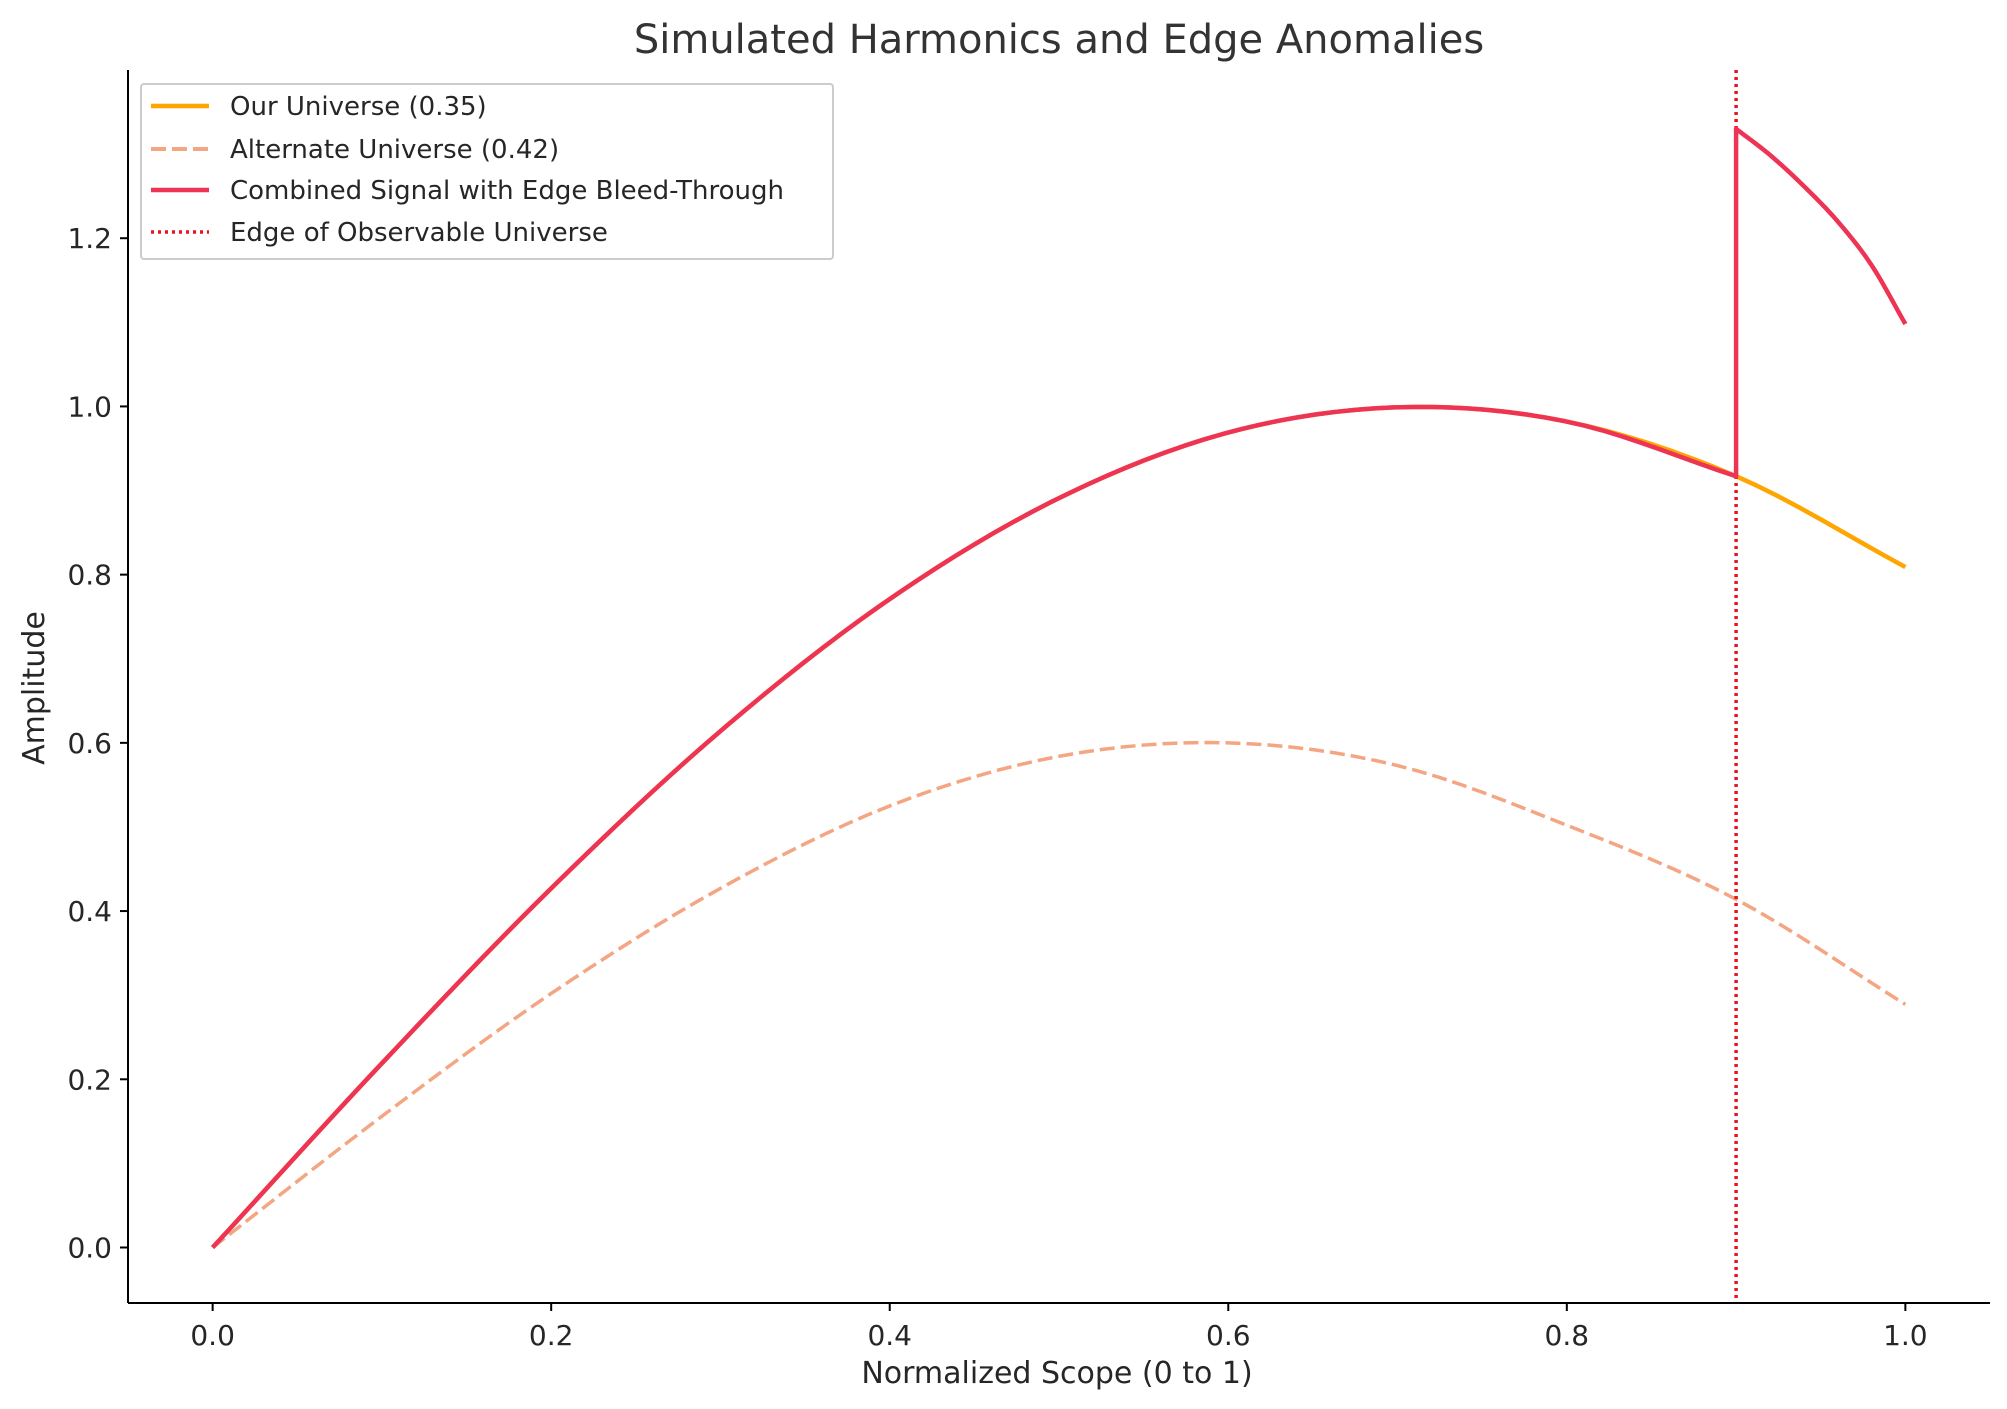 Image resolution: width=2007 pixels, height=1409 pixels. I want to click on y-tick-label: 0.4, so click(89, 911).